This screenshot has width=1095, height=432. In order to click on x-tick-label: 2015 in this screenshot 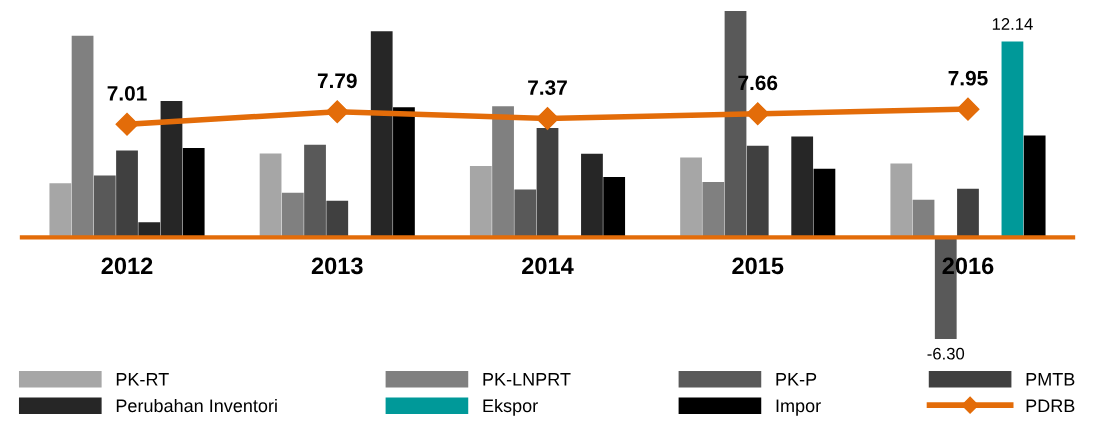, I will do `click(758, 266)`.